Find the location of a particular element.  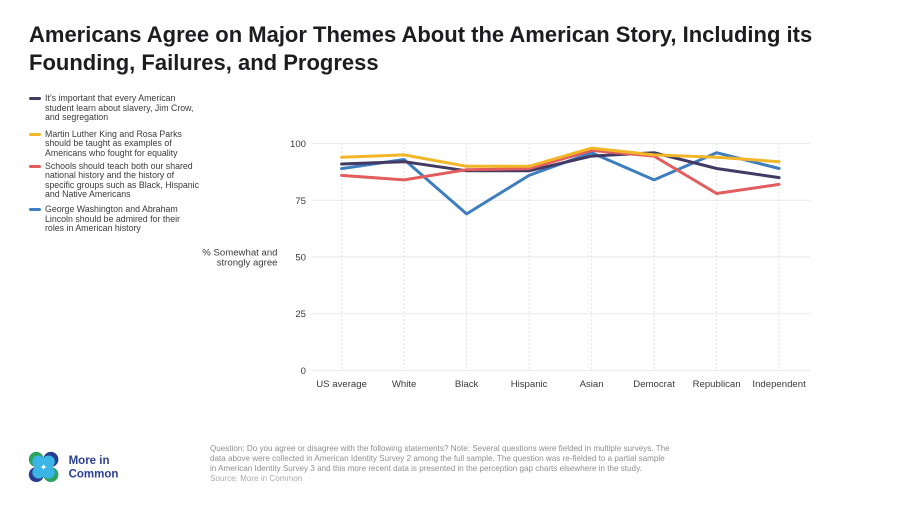

svg-text: Black is located at coordinates (467, 384).